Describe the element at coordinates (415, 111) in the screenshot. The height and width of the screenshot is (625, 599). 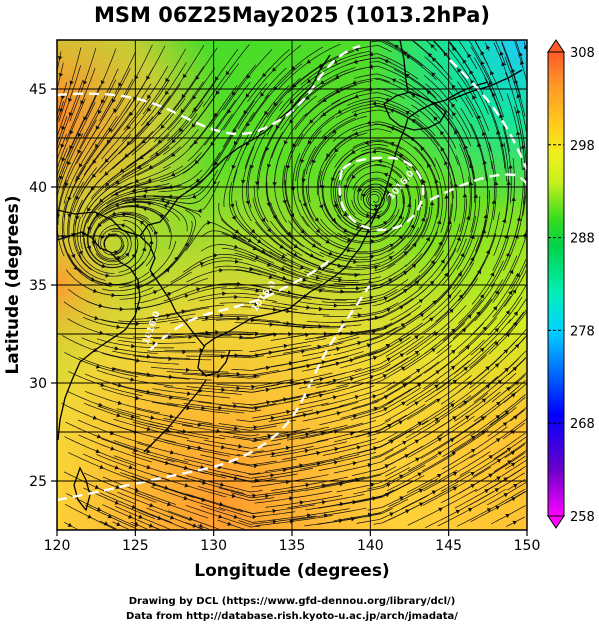
I see `coastline-hokkaido` at that location.